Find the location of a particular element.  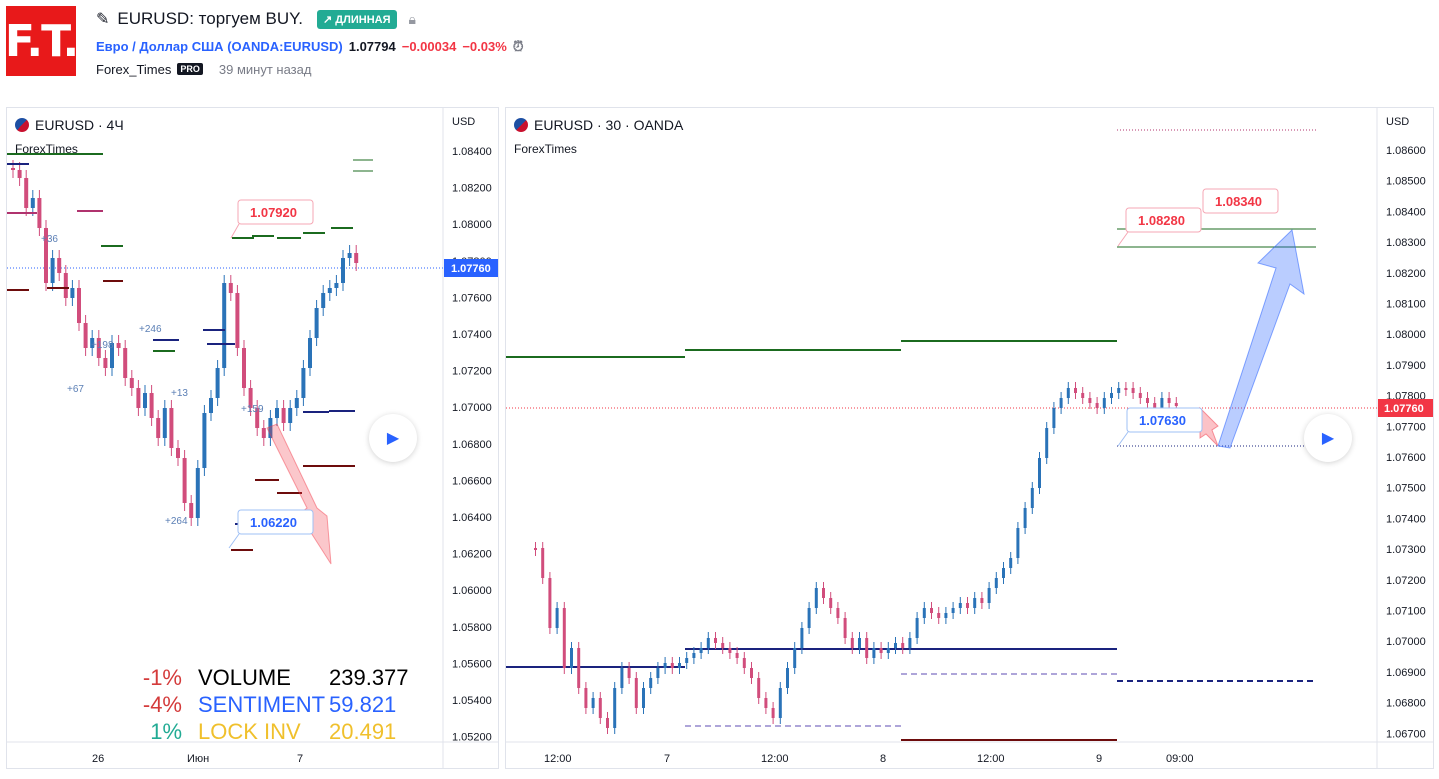

right-y-tick-label: 1.08300 is located at coordinates (1406, 243).